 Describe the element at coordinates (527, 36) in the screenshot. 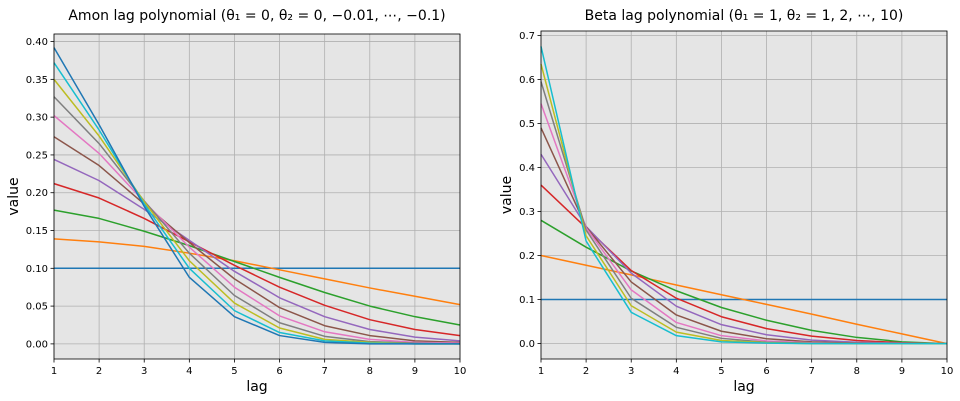

I see `y-tick-label: 0.7` at that location.